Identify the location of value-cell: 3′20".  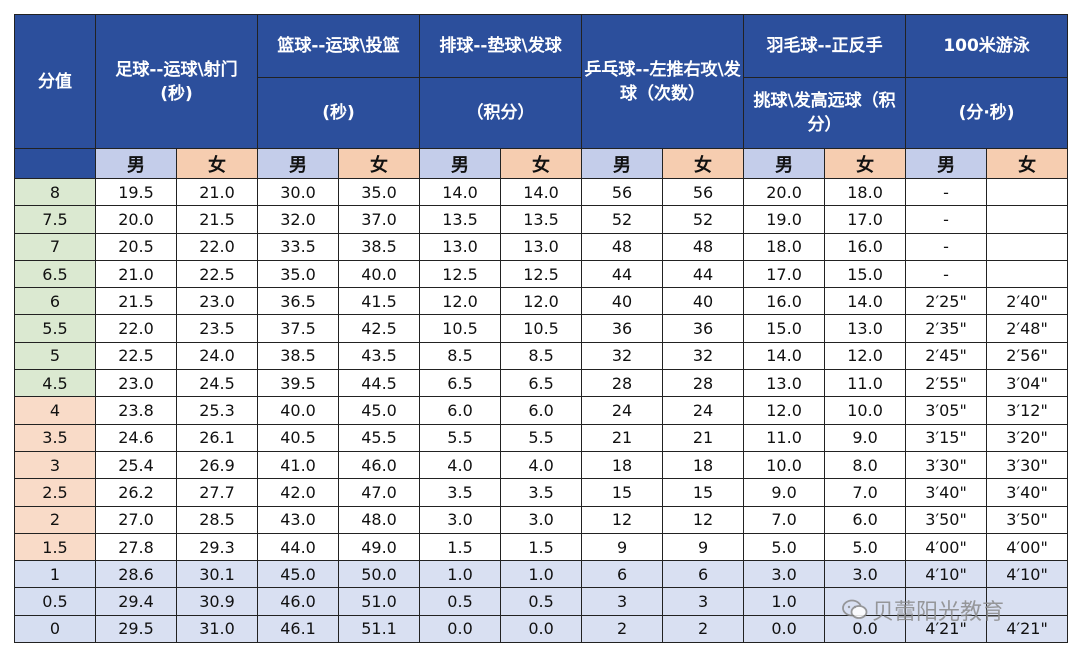
(1027, 437).